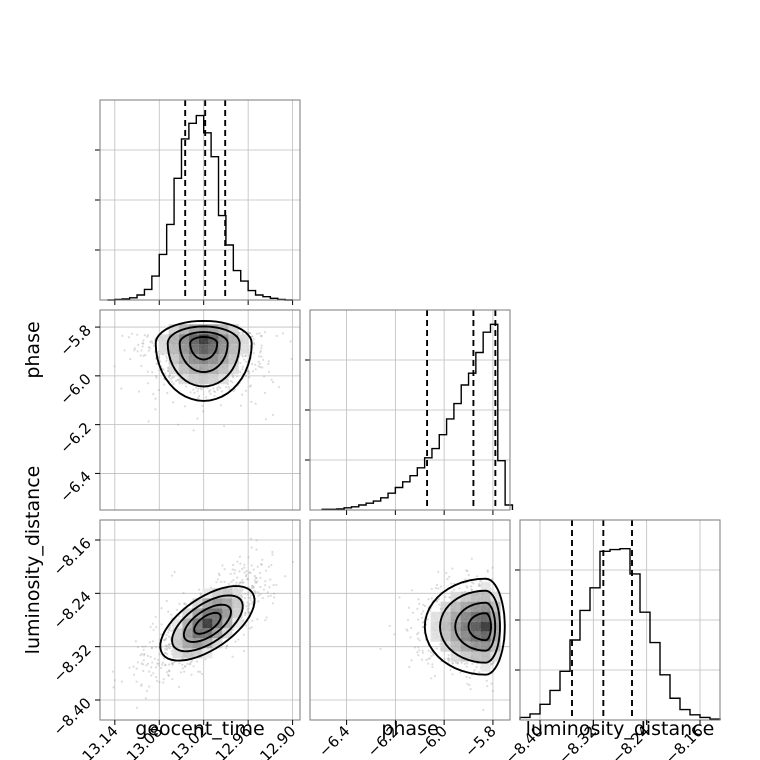  I want to click on y-tick-label: −6.4, so click(75, 487).